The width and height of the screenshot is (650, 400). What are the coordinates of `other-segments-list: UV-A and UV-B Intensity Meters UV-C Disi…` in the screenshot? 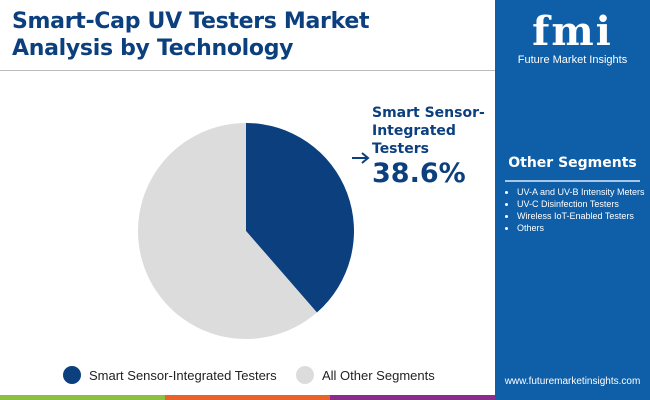 It's located at (571, 210).